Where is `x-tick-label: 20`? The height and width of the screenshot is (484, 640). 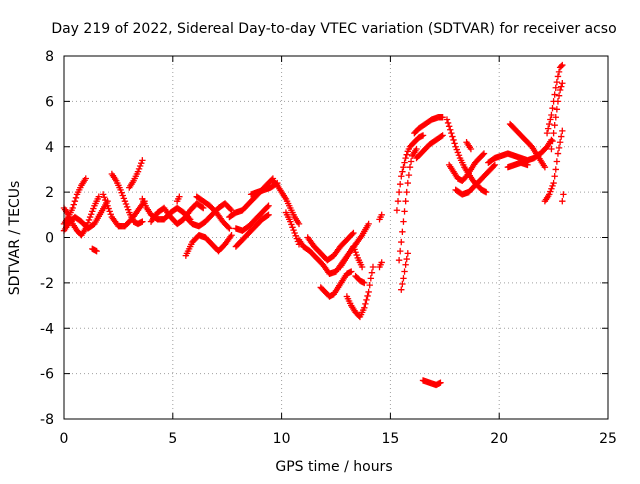
x-tick-label: 20 is located at coordinates (499, 439).